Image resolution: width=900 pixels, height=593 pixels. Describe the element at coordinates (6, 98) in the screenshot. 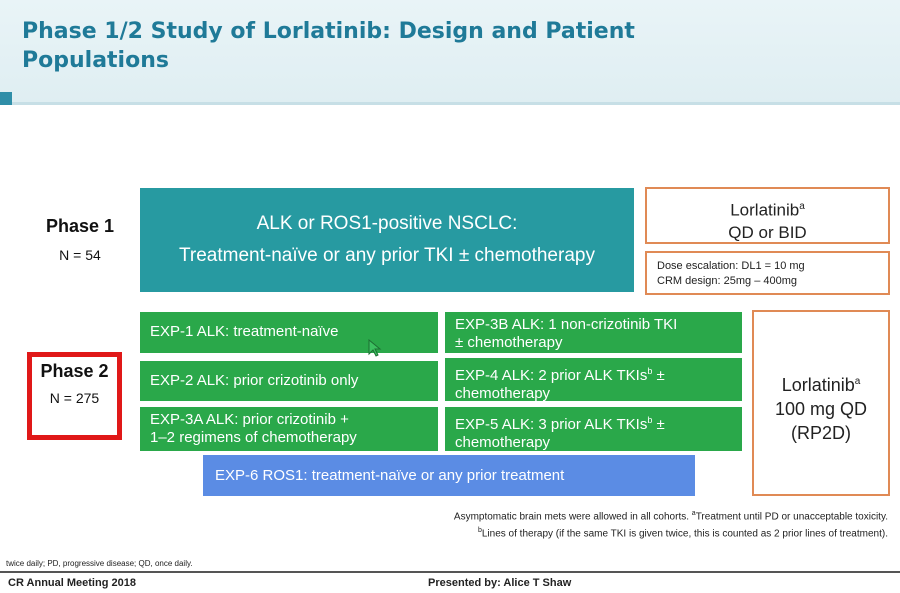

I see `header-accent-bar` at that location.